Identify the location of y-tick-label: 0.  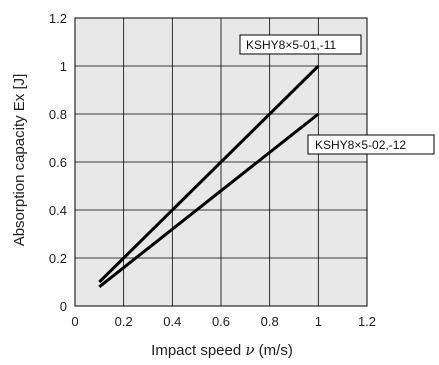
(63, 306).